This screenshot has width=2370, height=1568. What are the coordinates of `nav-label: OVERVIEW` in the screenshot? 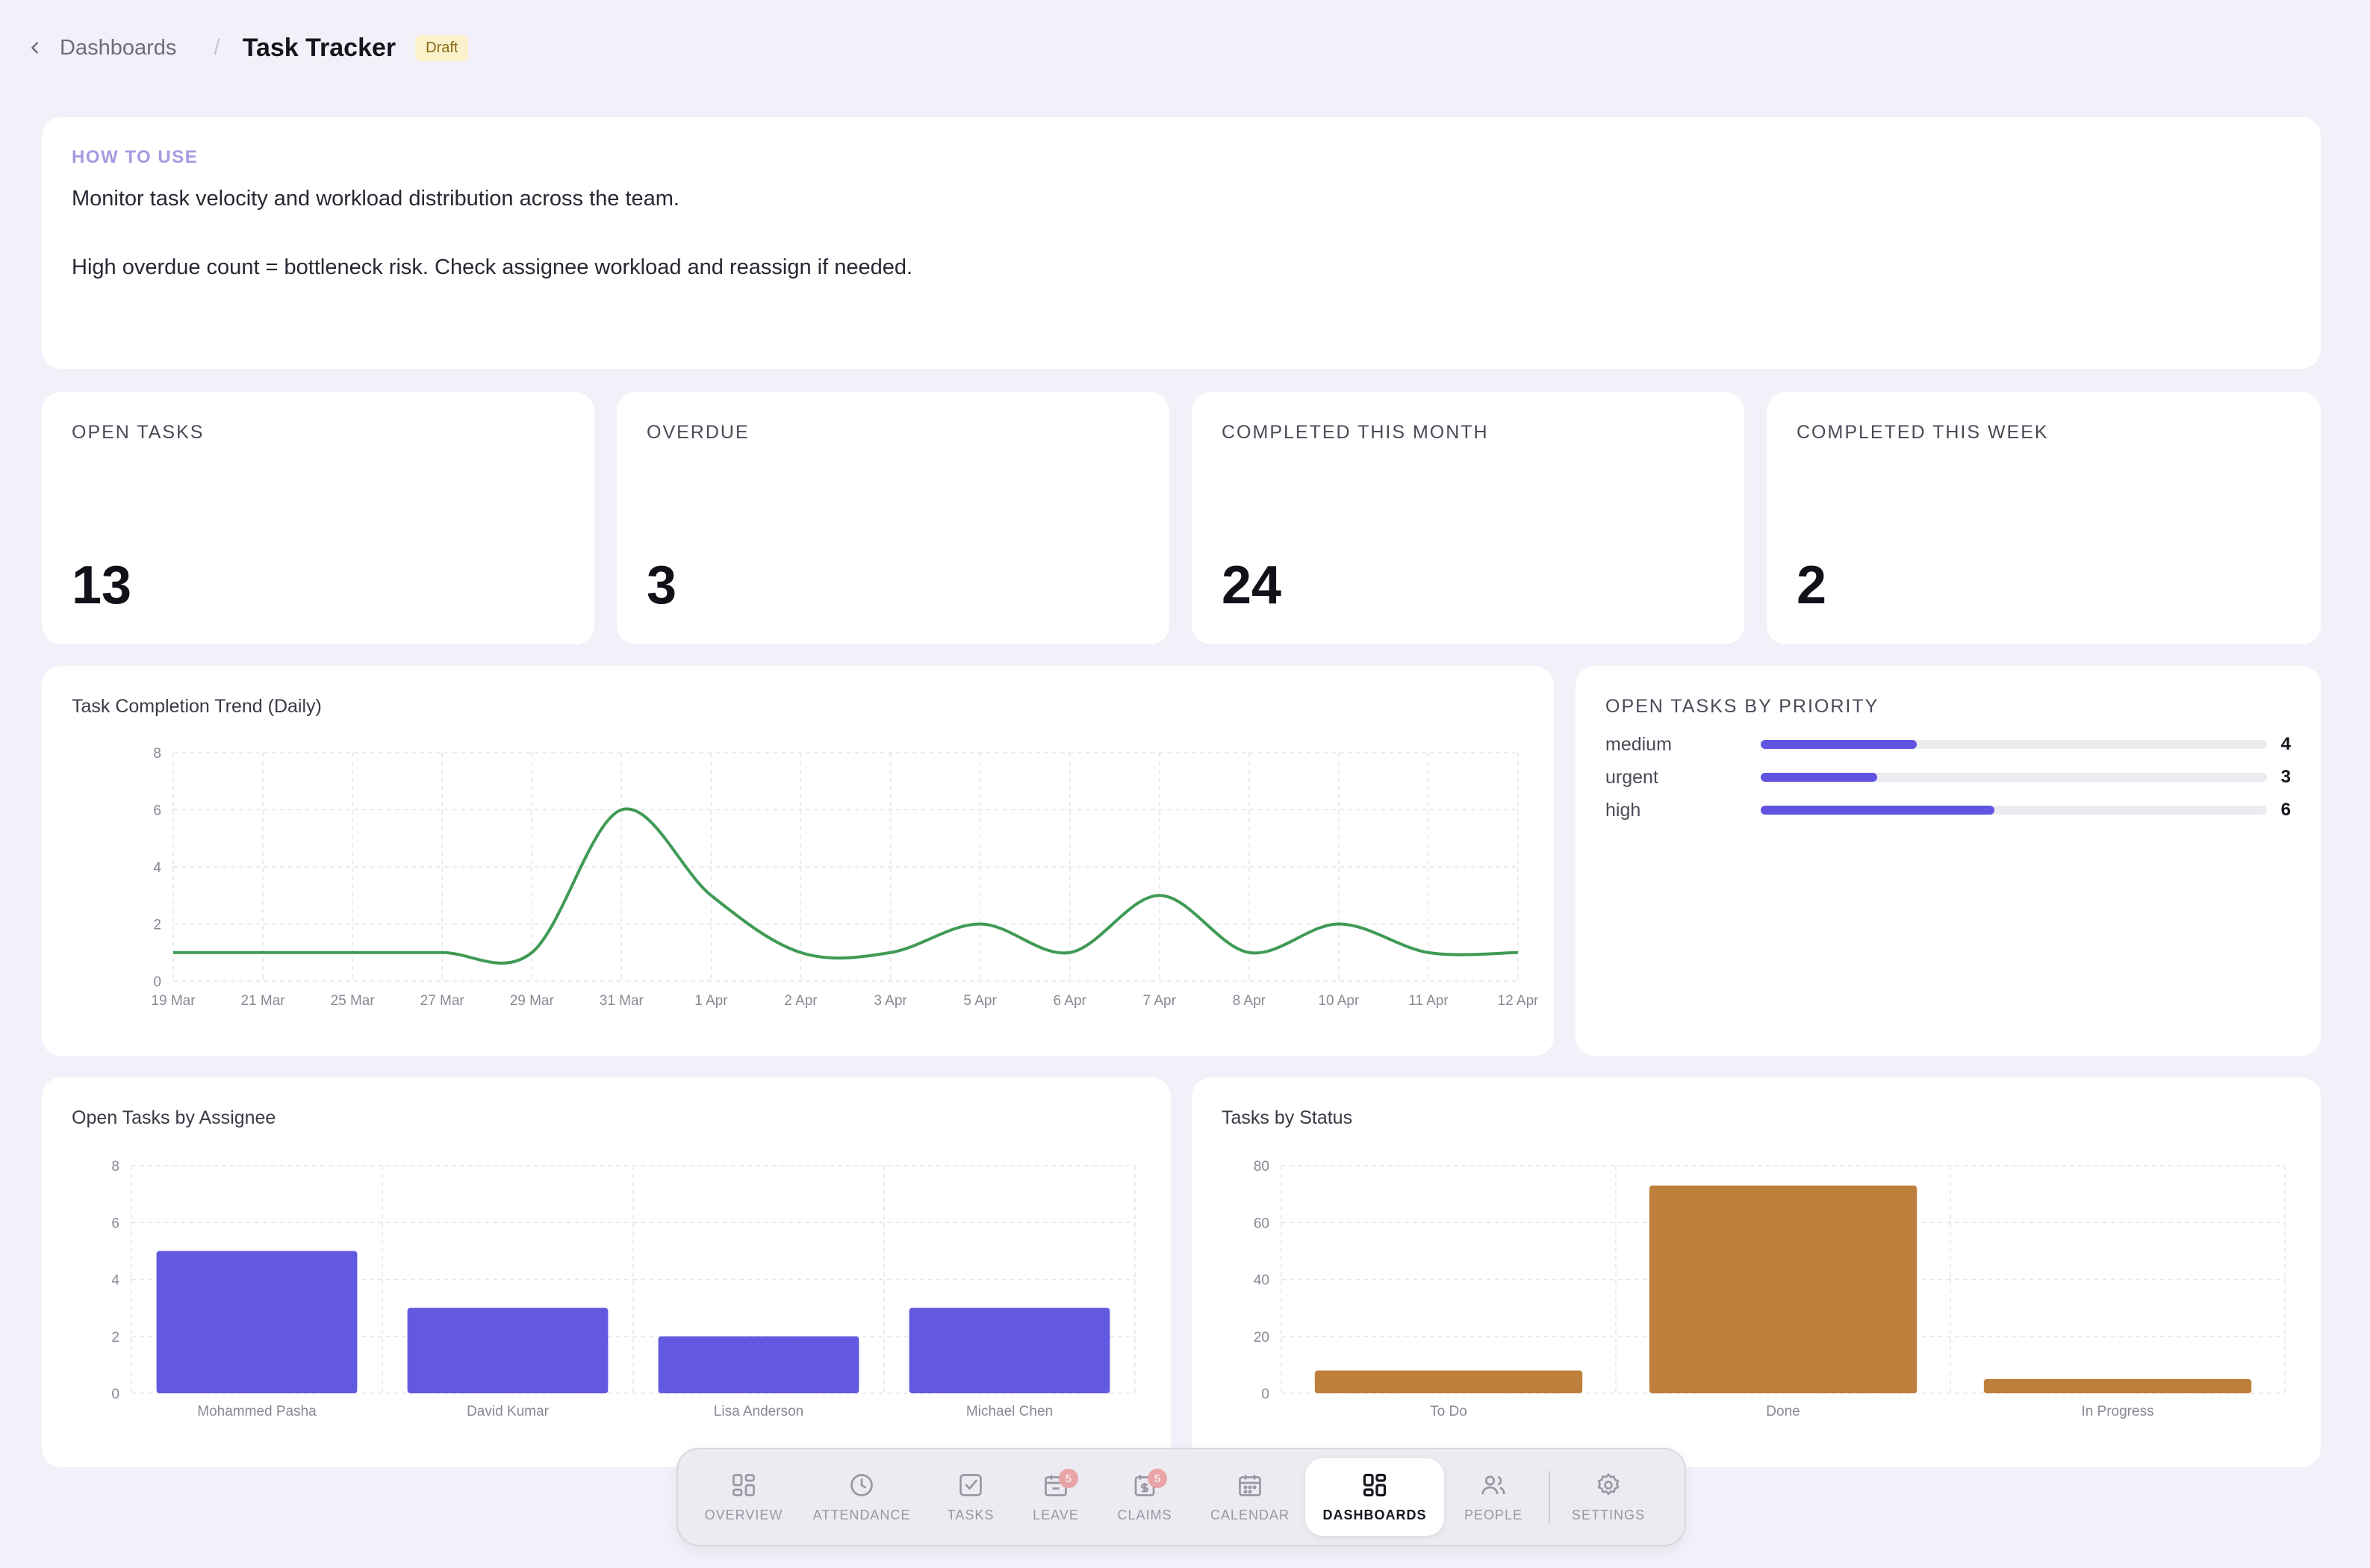 It's located at (743, 1514).